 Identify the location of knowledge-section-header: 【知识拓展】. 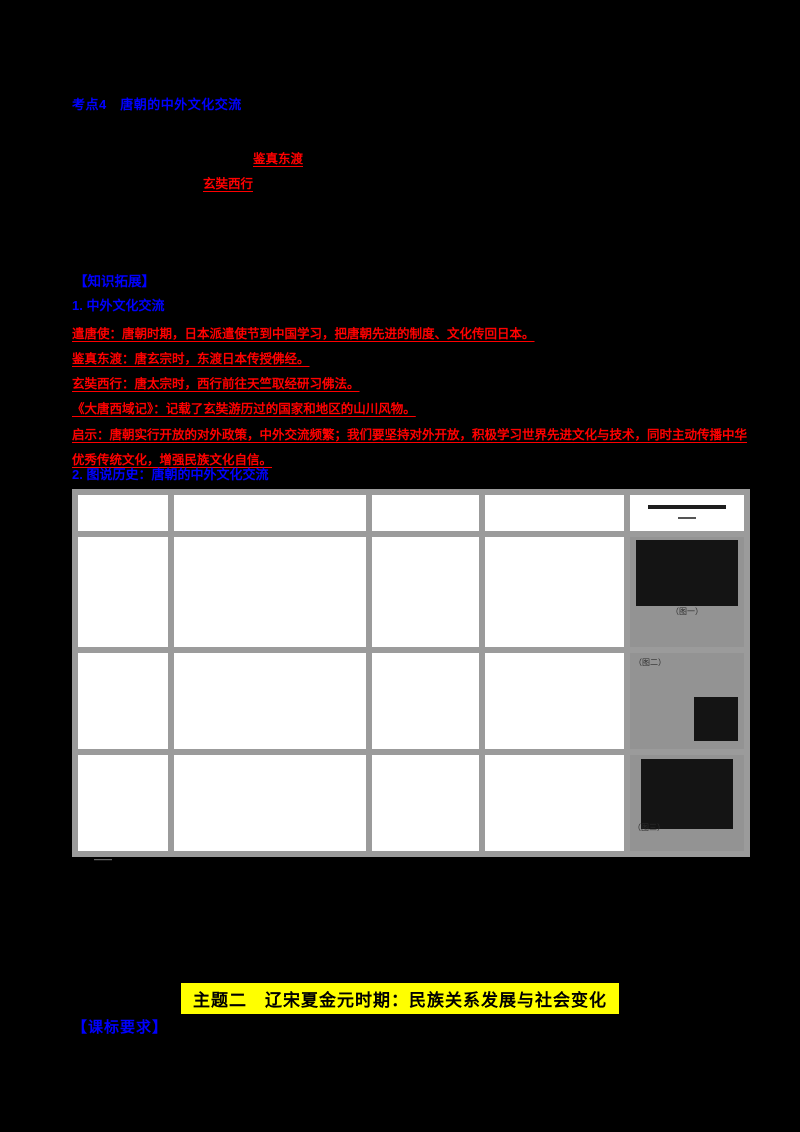
(114, 281).